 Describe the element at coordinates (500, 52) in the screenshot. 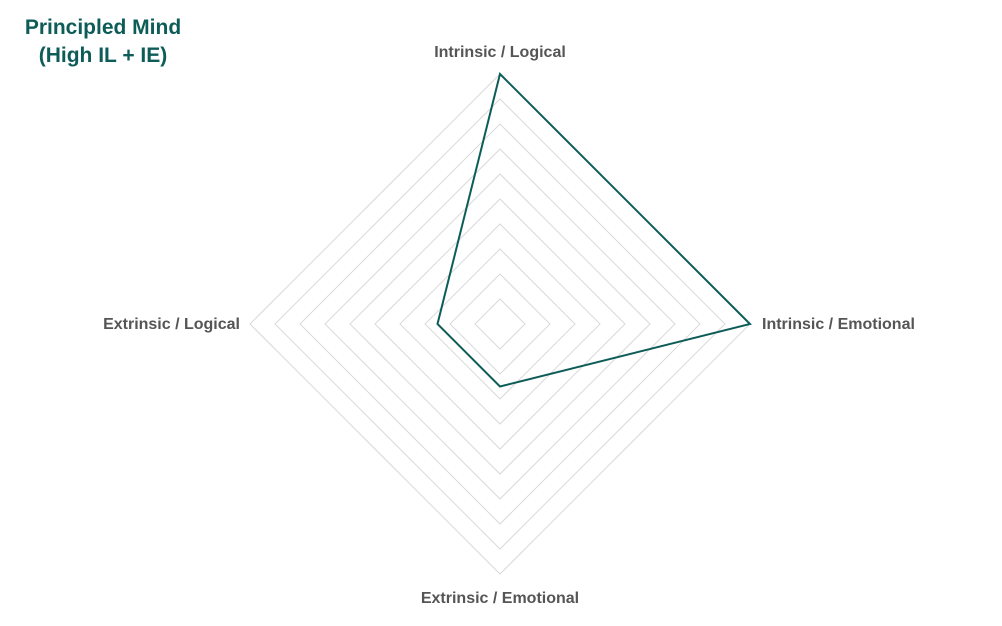

I see `axis-label-intrinsic-logical: Intrinsic / Logical` at that location.